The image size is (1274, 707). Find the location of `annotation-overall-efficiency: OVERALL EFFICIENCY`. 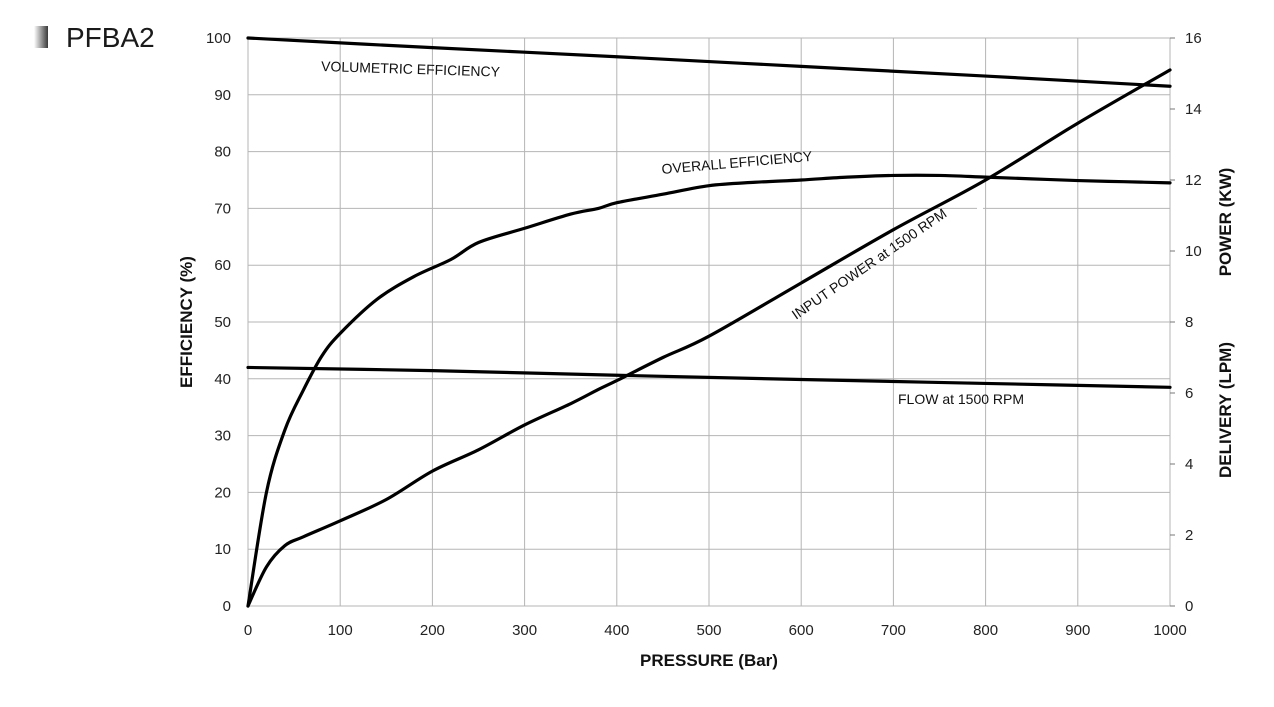

annotation-overall-efficiency: OVERALL EFFICIENCY is located at coordinates (737, 162).